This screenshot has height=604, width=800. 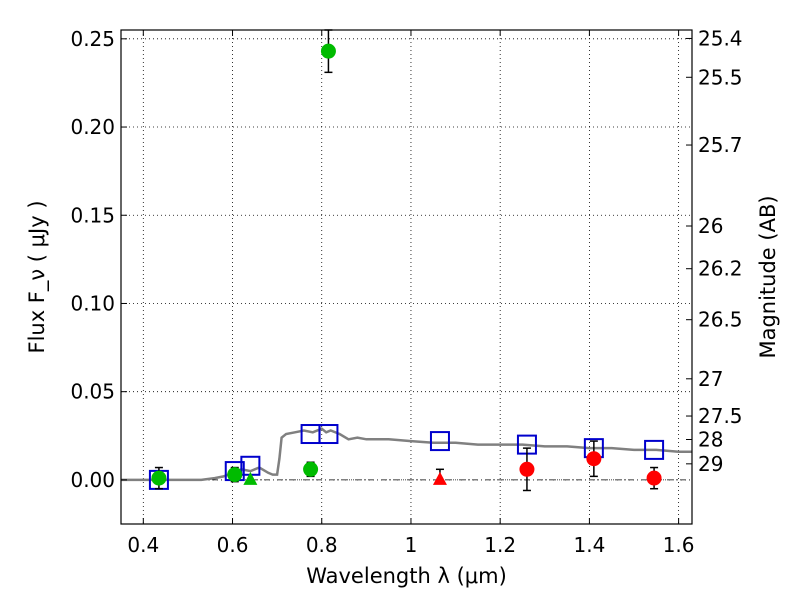 What do you see at coordinates (92, 39) in the screenshot?
I see `y-tick-label: 0.25` at bounding box center [92, 39].